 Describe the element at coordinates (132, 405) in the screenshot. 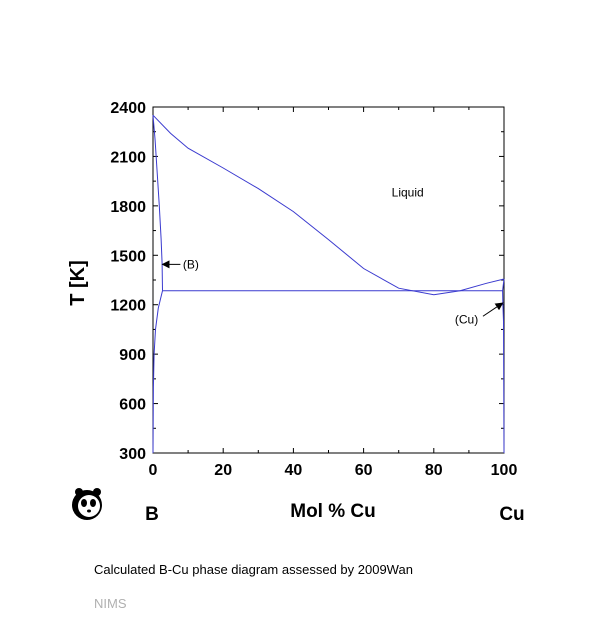

I see `y-tick-label: 600` at that location.